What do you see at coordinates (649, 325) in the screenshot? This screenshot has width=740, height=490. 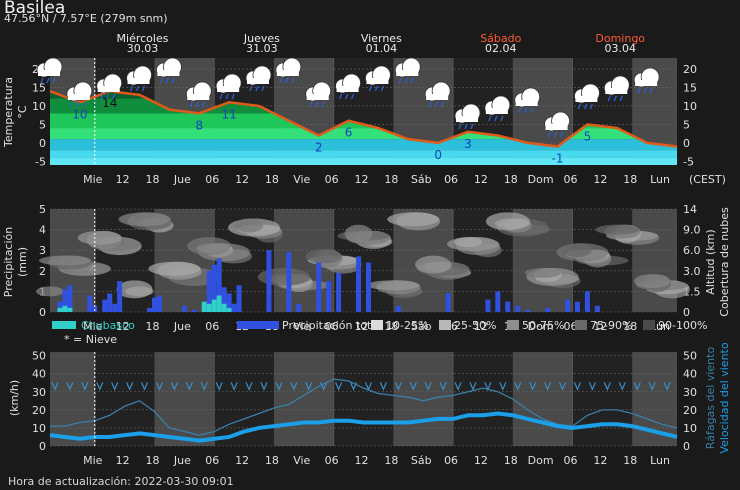 I see `legend-cloud-swatch` at bounding box center [649, 325].